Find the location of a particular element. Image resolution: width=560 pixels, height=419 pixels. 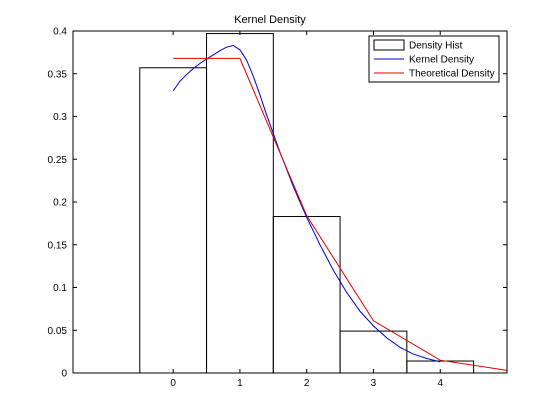

y-tick-label-6: 0.3 is located at coordinates (60, 117).